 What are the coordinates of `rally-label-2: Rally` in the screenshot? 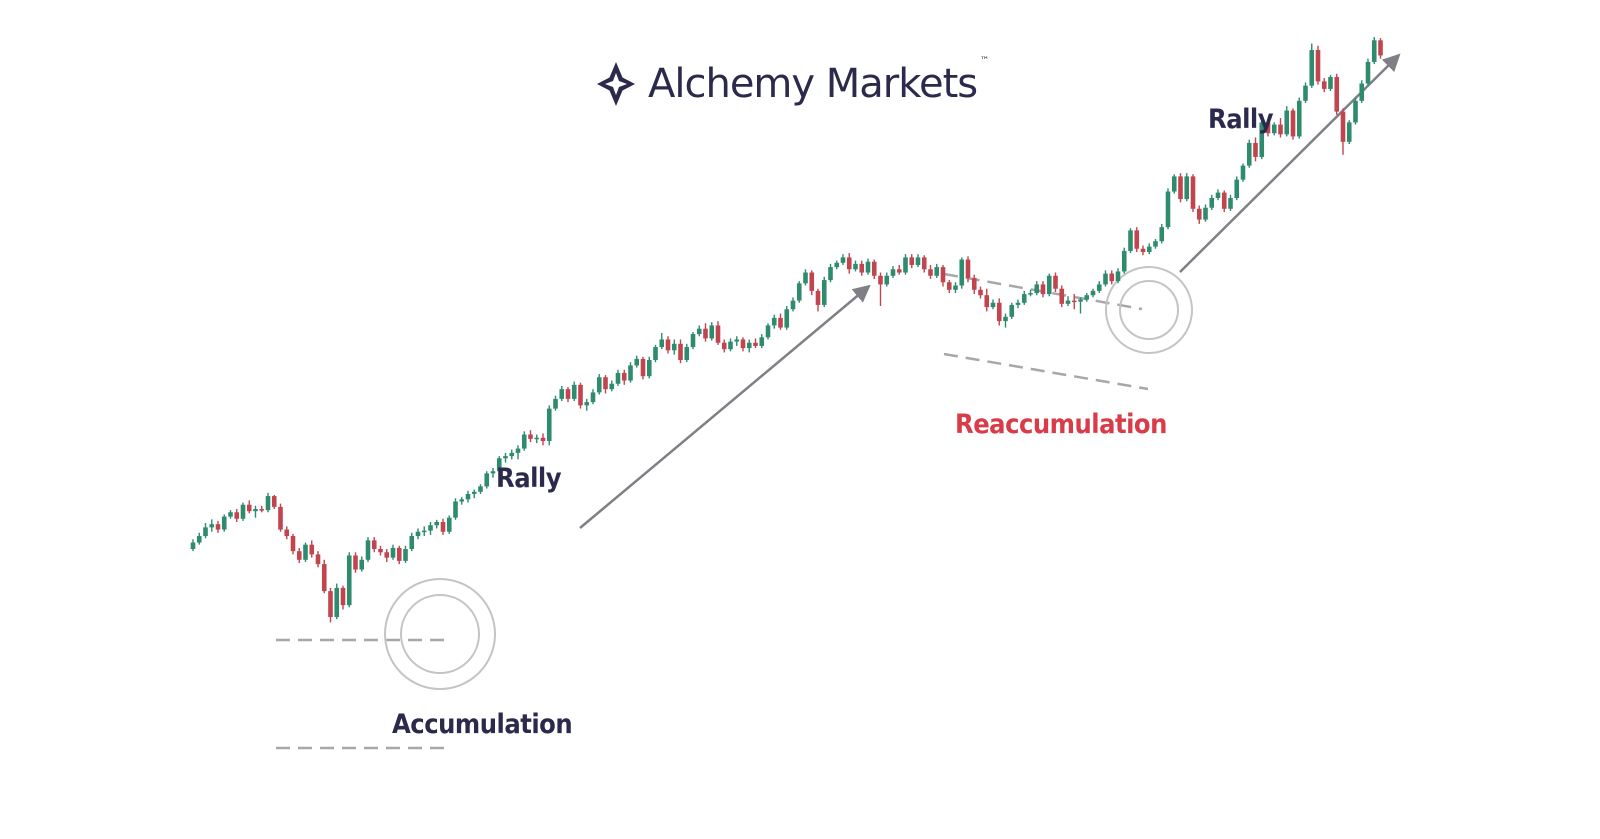 It's located at (1241, 119).